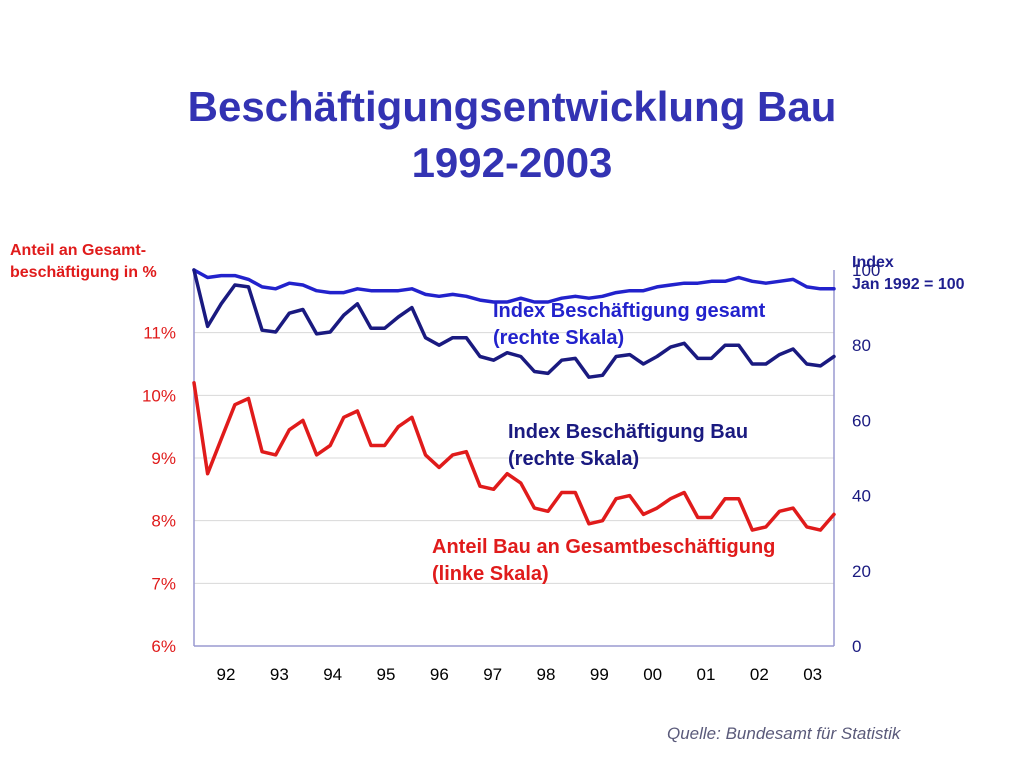 This screenshot has height=768, width=1024. Describe the element at coordinates (856, 646) in the screenshot. I see `right-tick-label: 0` at that location.